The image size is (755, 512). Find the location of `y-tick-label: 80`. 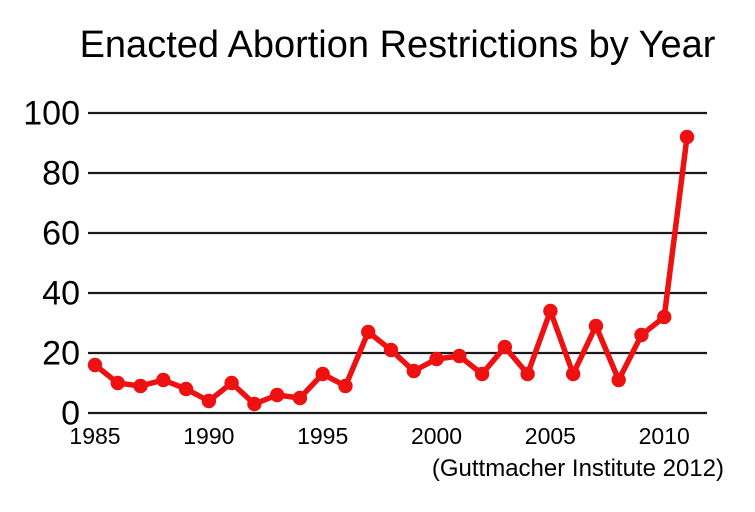

y-tick-label: 80 is located at coordinates (61, 174).